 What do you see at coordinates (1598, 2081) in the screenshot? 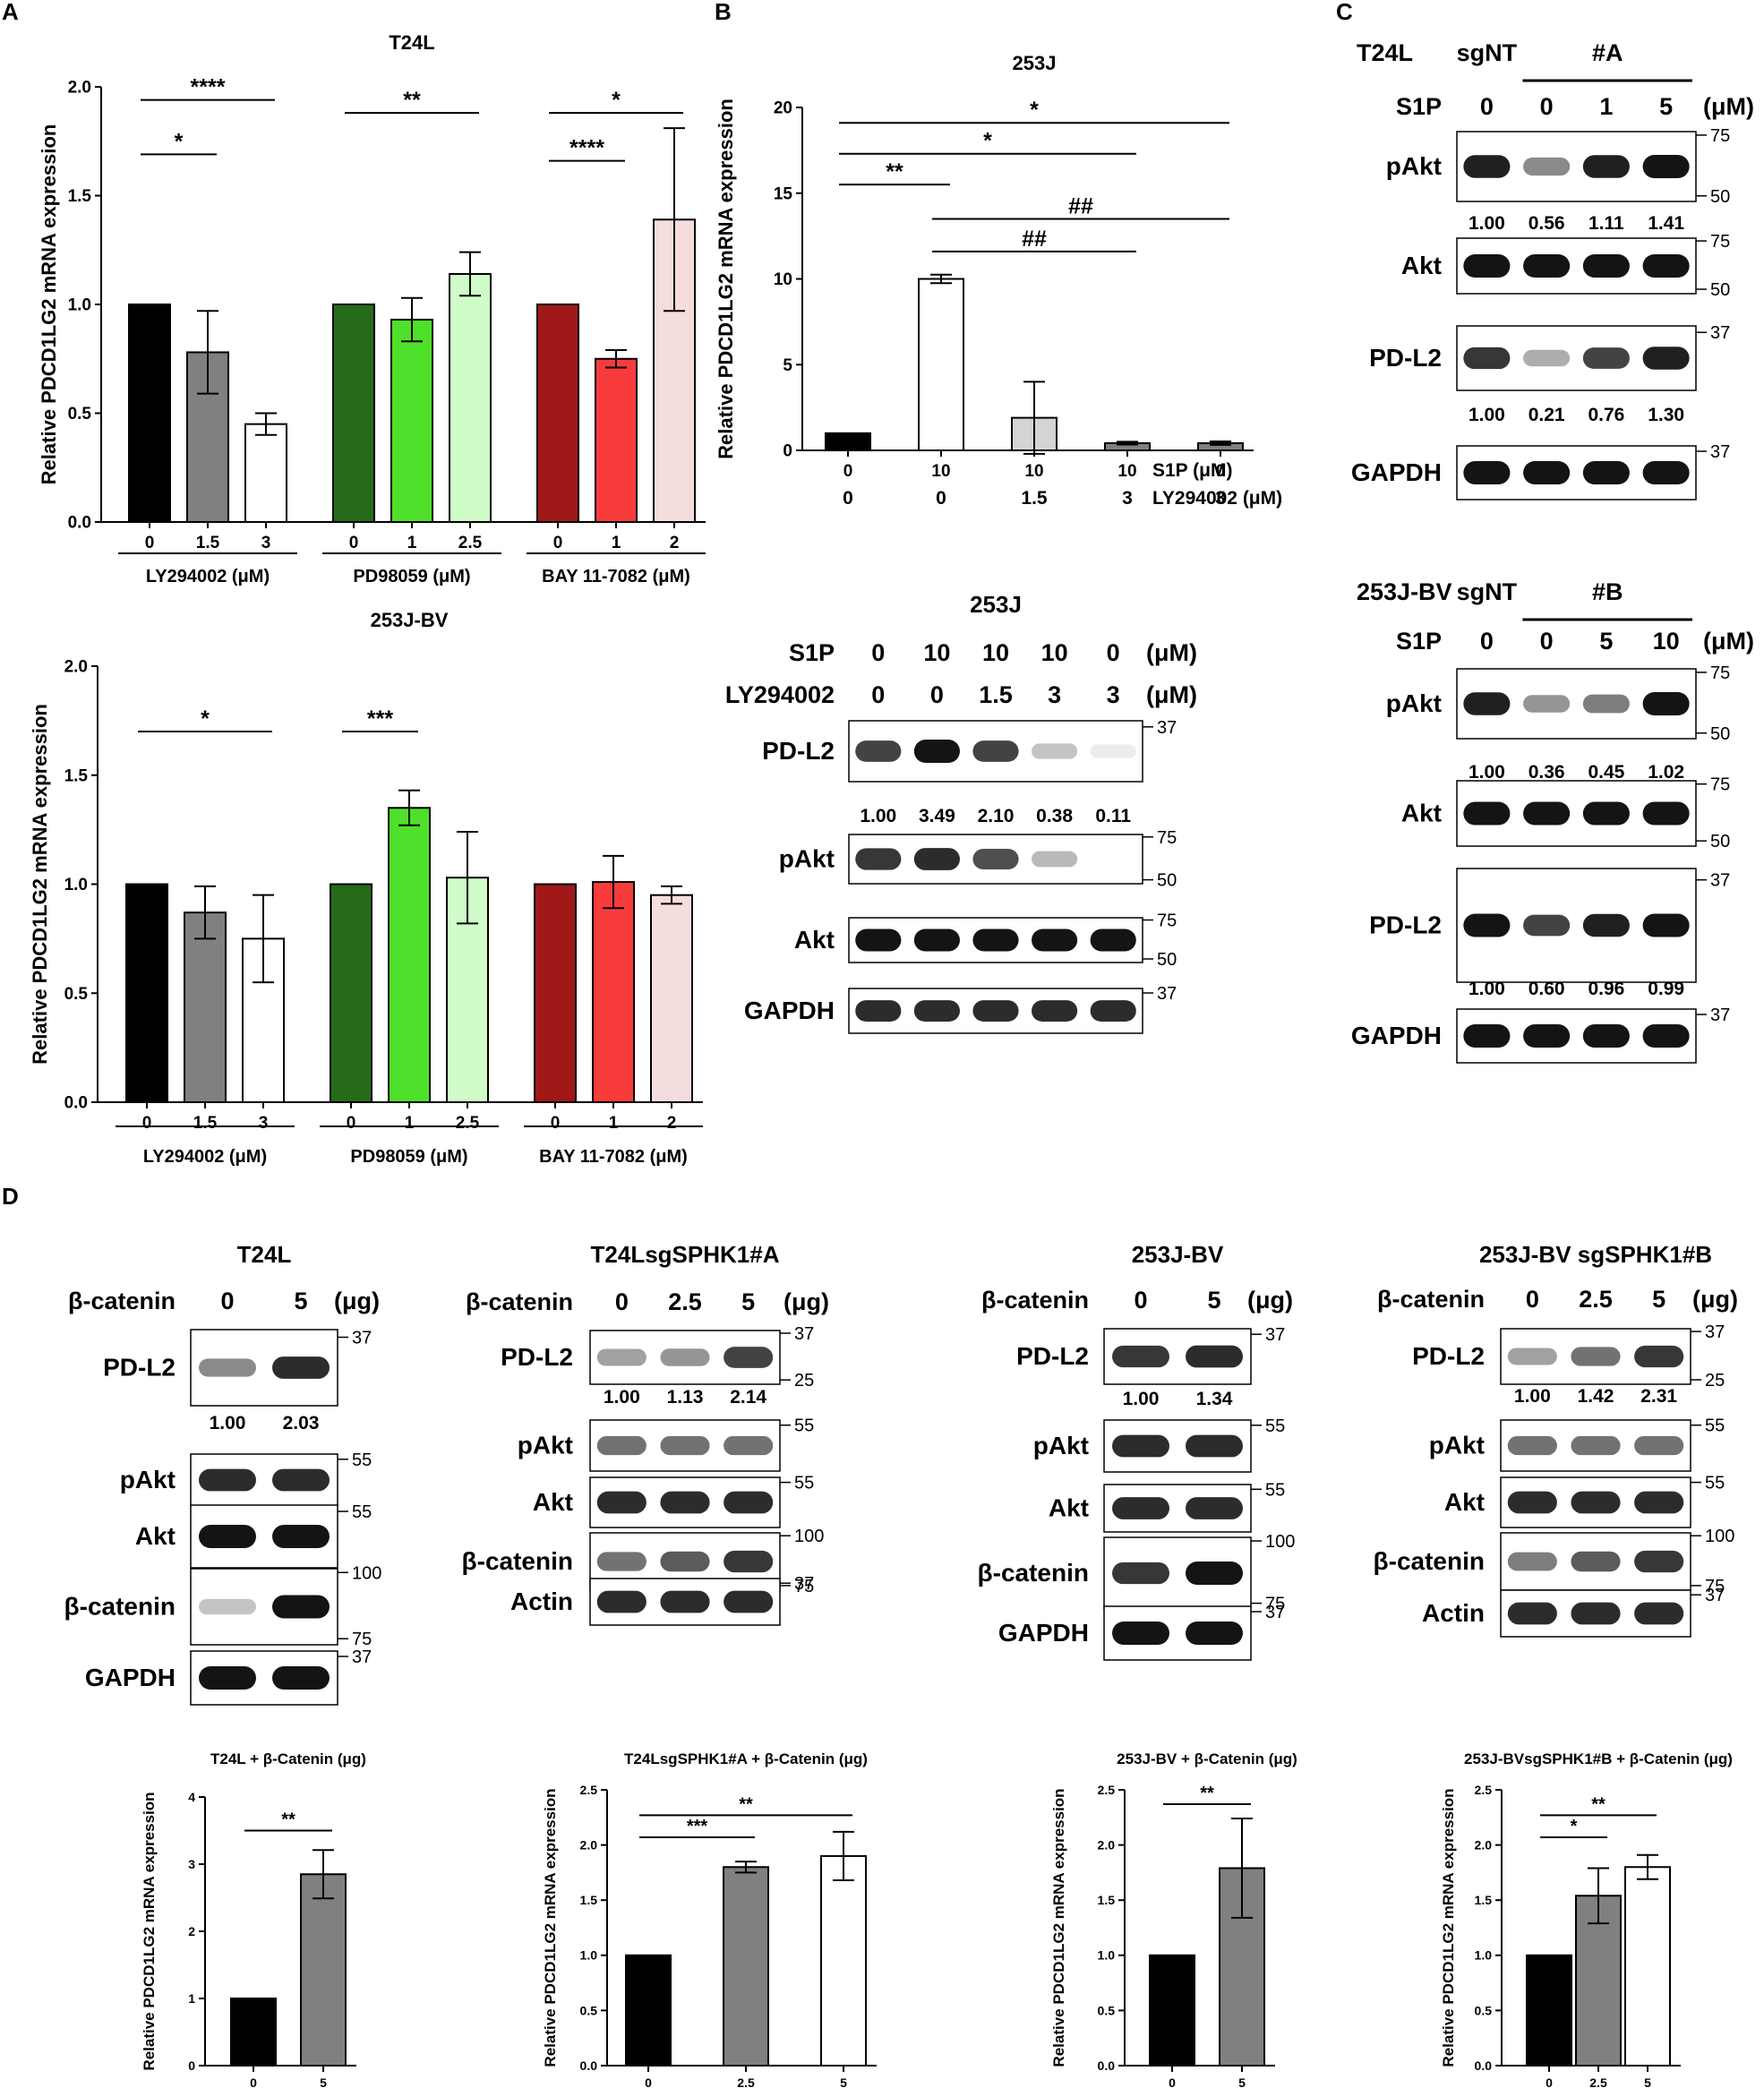
I see `x-tick-label: 2.5` at bounding box center [1598, 2081].